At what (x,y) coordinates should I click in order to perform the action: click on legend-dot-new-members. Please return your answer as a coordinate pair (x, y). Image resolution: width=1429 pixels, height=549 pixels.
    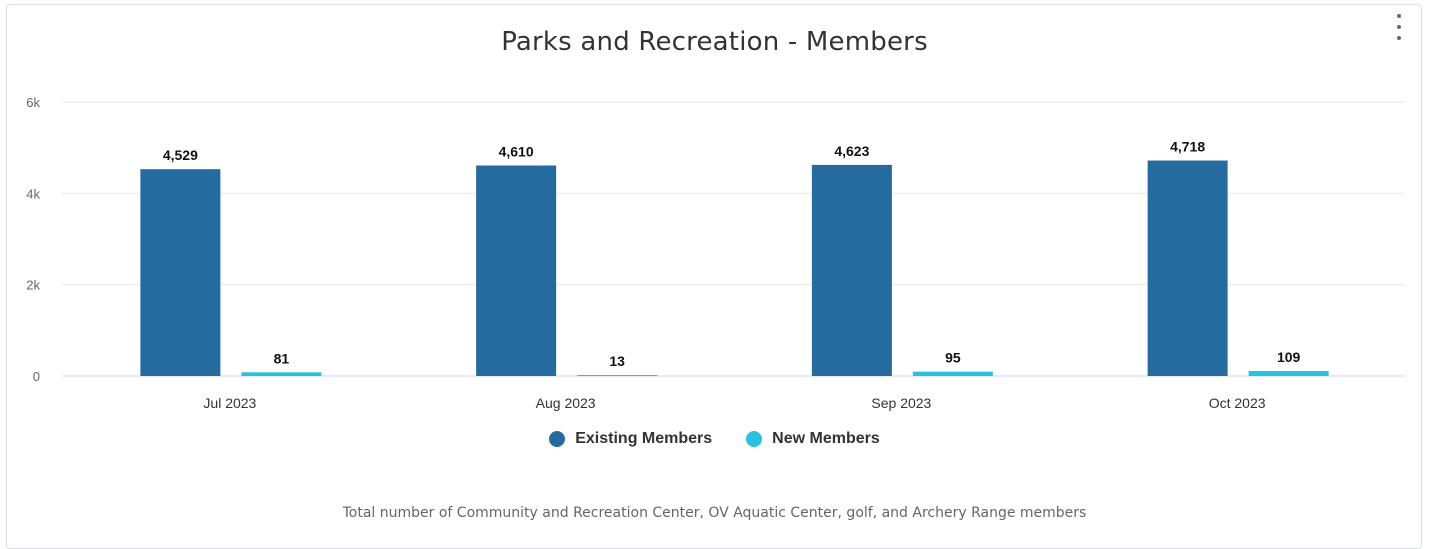
    Looking at the image, I should click on (754, 439).